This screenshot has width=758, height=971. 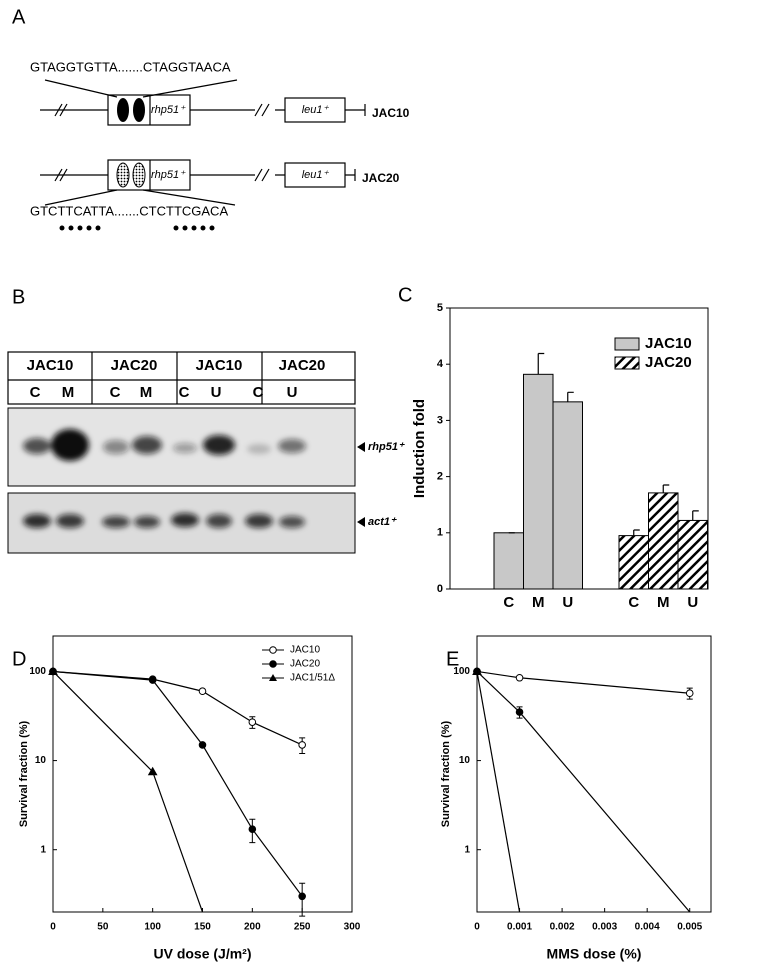 What do you see at coordinates (130, 66) in the screenshot?
I see `sequence: GTAGGTGTTA.......CTAGGTAACA` at bounding box center [130, 66].